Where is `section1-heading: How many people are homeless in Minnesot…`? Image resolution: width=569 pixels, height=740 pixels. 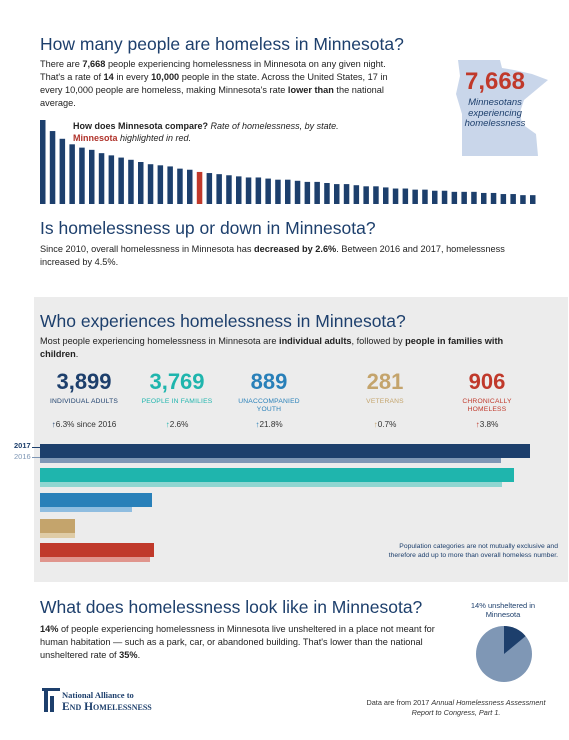
section1-heading: How many people are homeless in Minnesot… is located at coordinates (222, 44).